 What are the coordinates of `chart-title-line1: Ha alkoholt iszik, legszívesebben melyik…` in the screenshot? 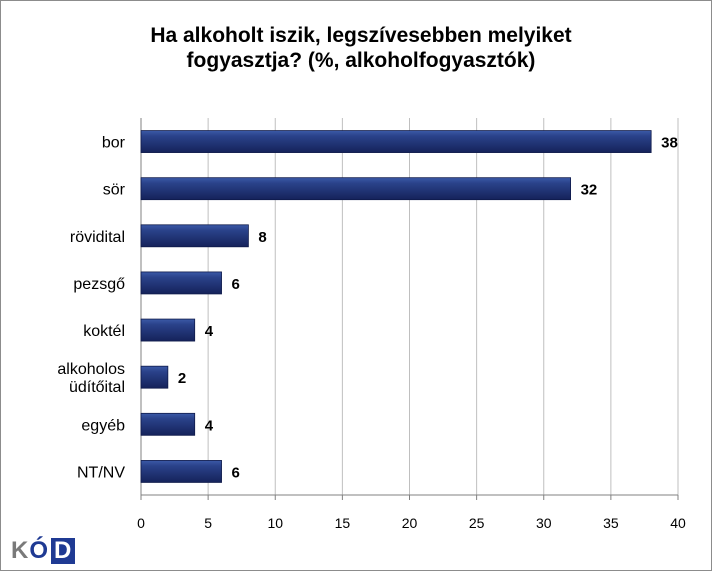 It's located at (361, 35).